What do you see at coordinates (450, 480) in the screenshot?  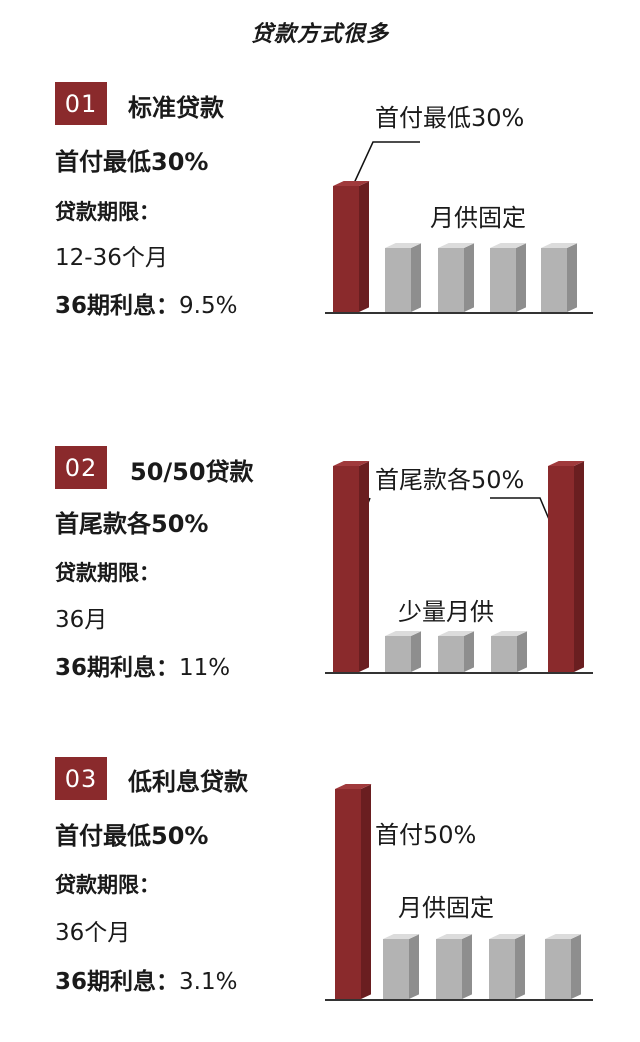 I see `chart-callout-label: 首尾款各50%` at bounding box center [450, 480].